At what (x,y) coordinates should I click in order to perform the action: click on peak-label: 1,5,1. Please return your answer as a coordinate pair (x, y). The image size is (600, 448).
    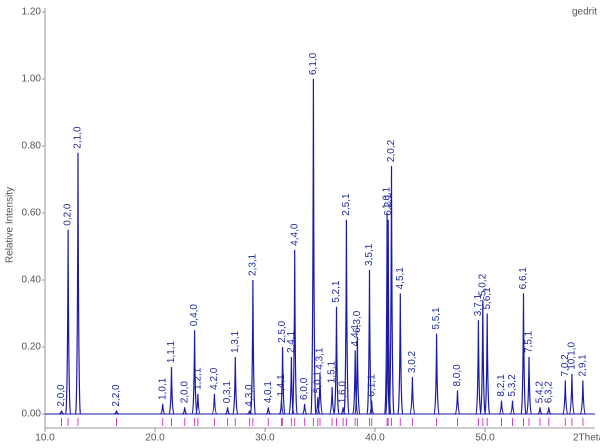
    Looking at the image, I should click on (332, 372).